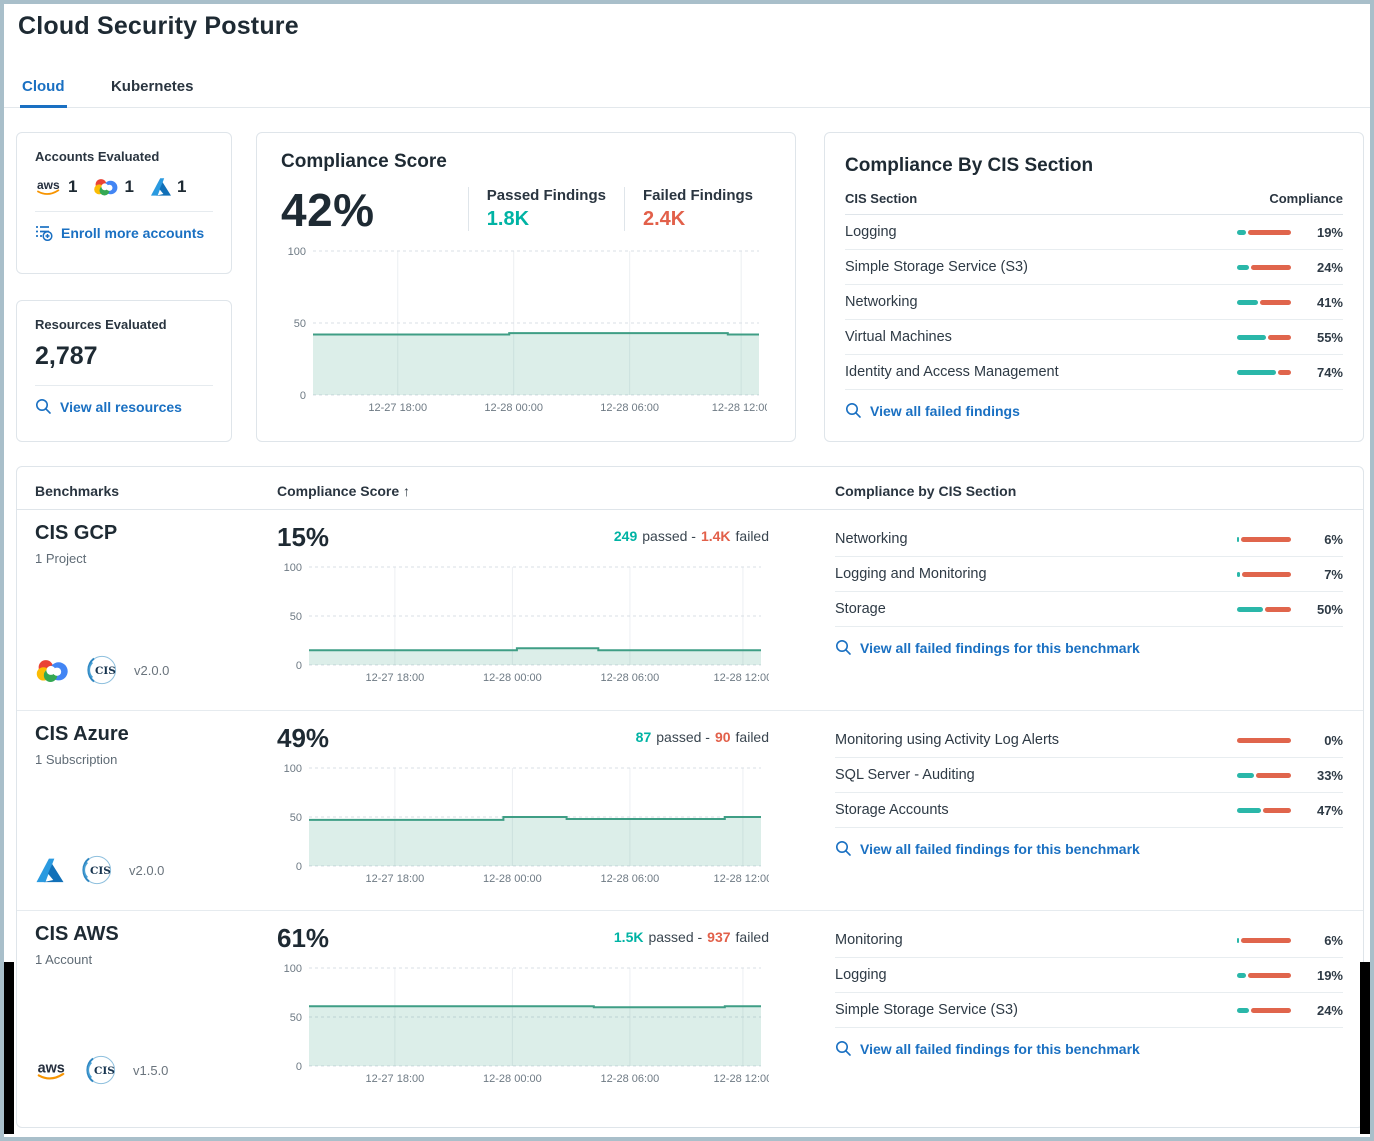 The image size is (1374, 1141). I want to click on benchmark-section-row: Monitoring 6%, so click(1089, 940).